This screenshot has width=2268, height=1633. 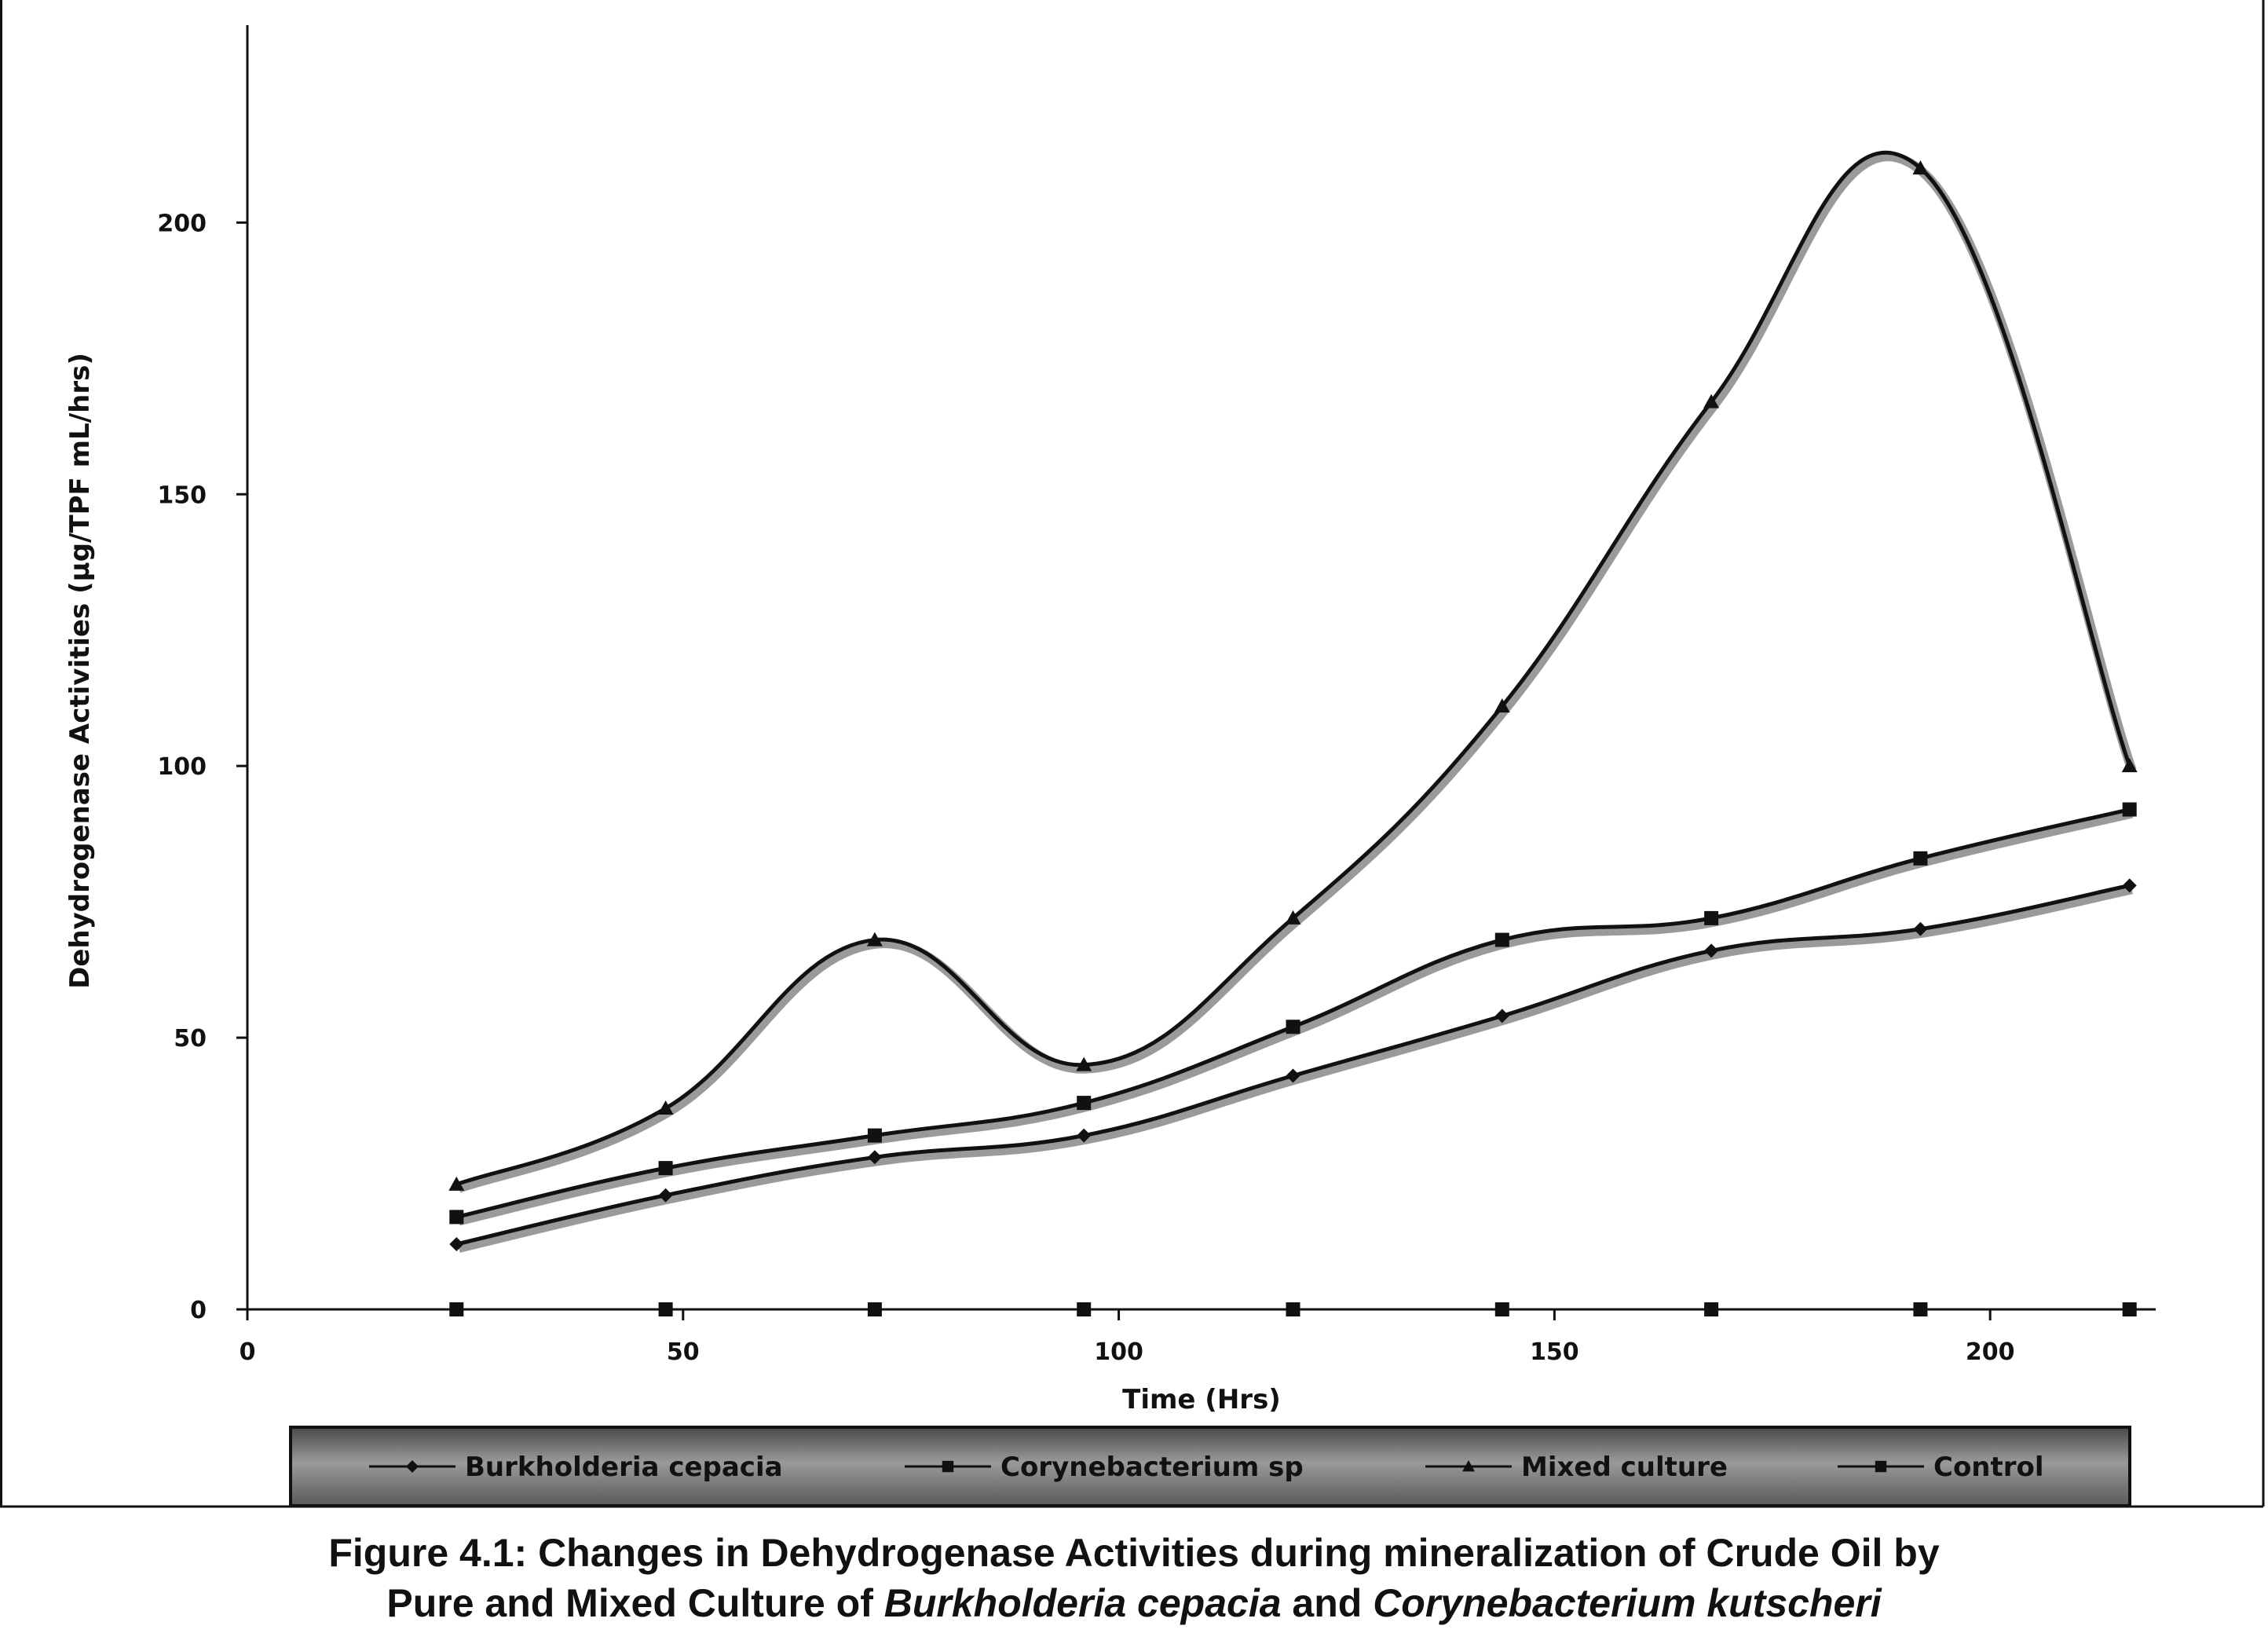 I want to click on caption-line-2-and: and, so click(x=1328, y=1603).